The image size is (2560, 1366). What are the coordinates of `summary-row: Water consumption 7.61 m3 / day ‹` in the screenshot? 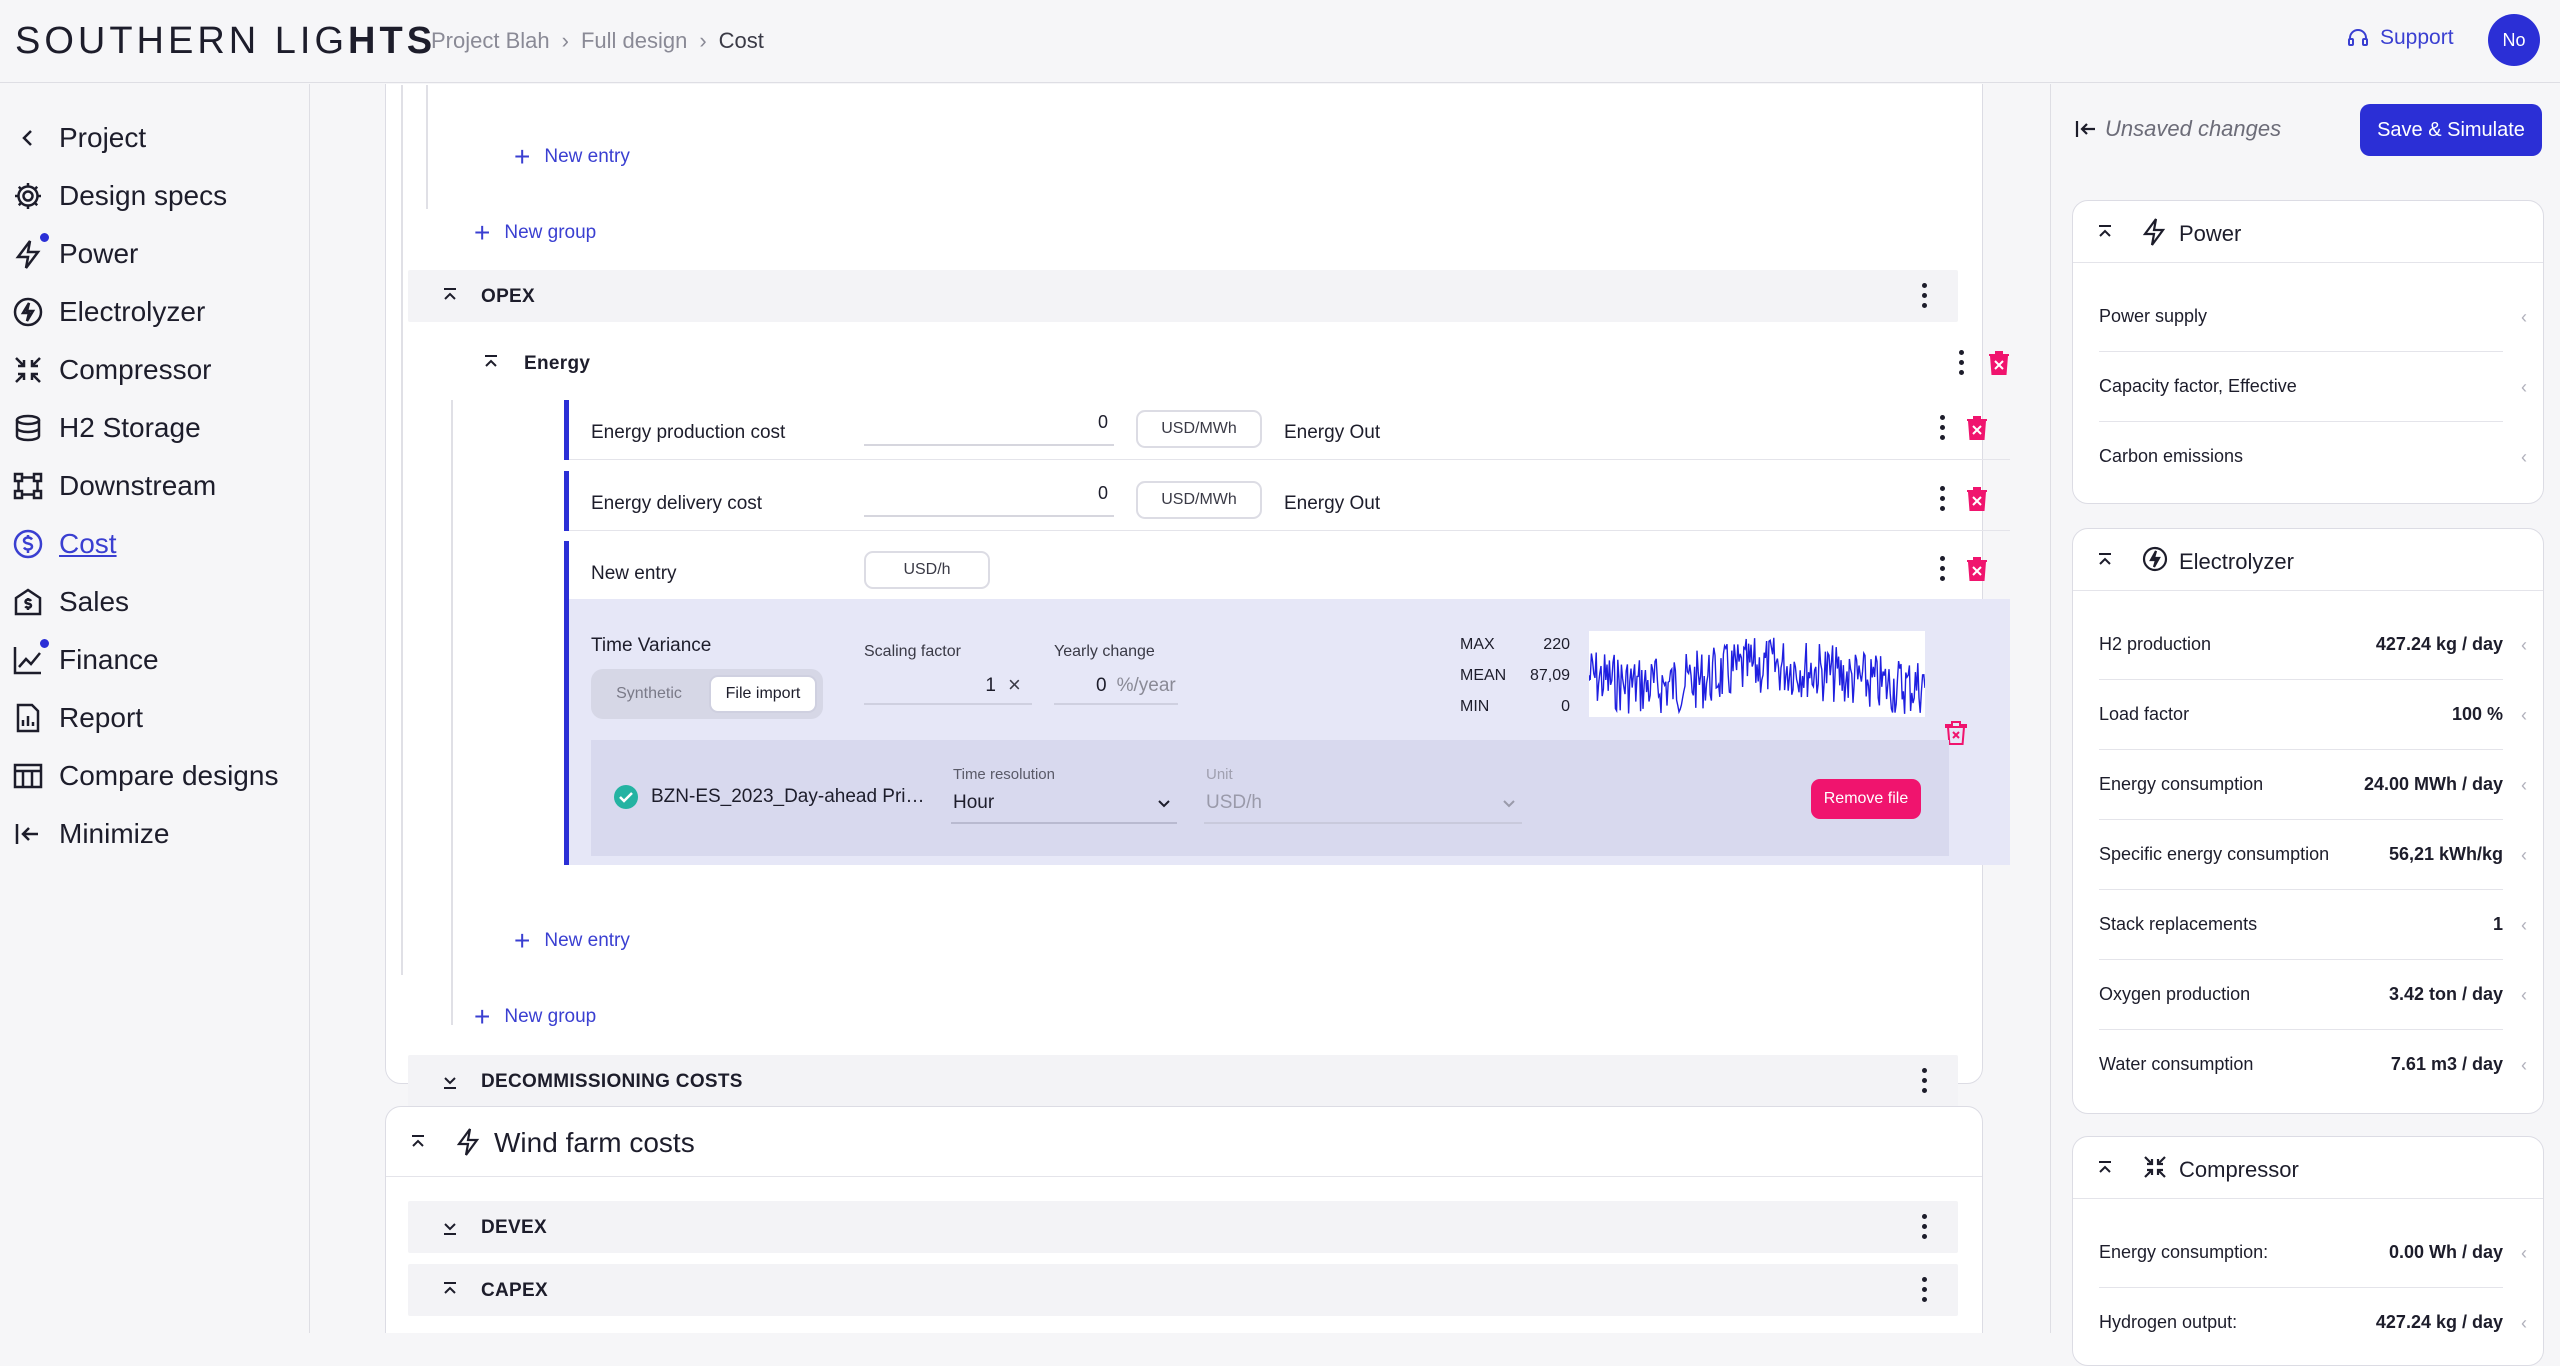 It's located at (2313, 1065).